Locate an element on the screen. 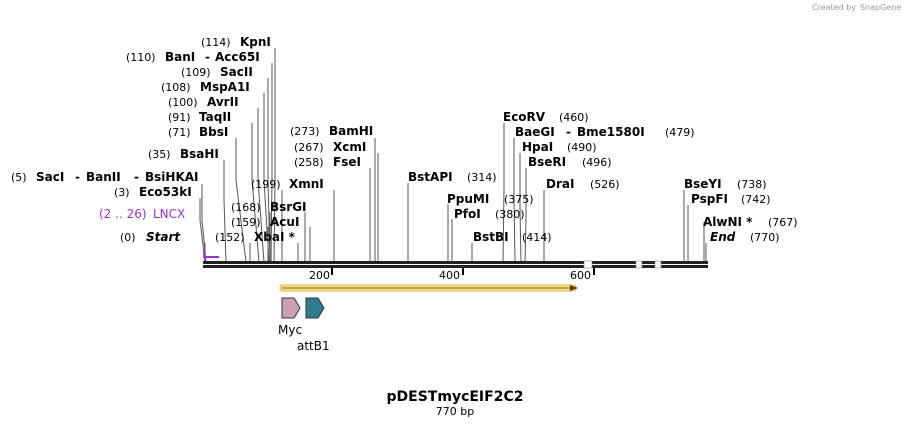 This screenshot has width=910, height=427. end-label: End is located at coordinates (723, 237).